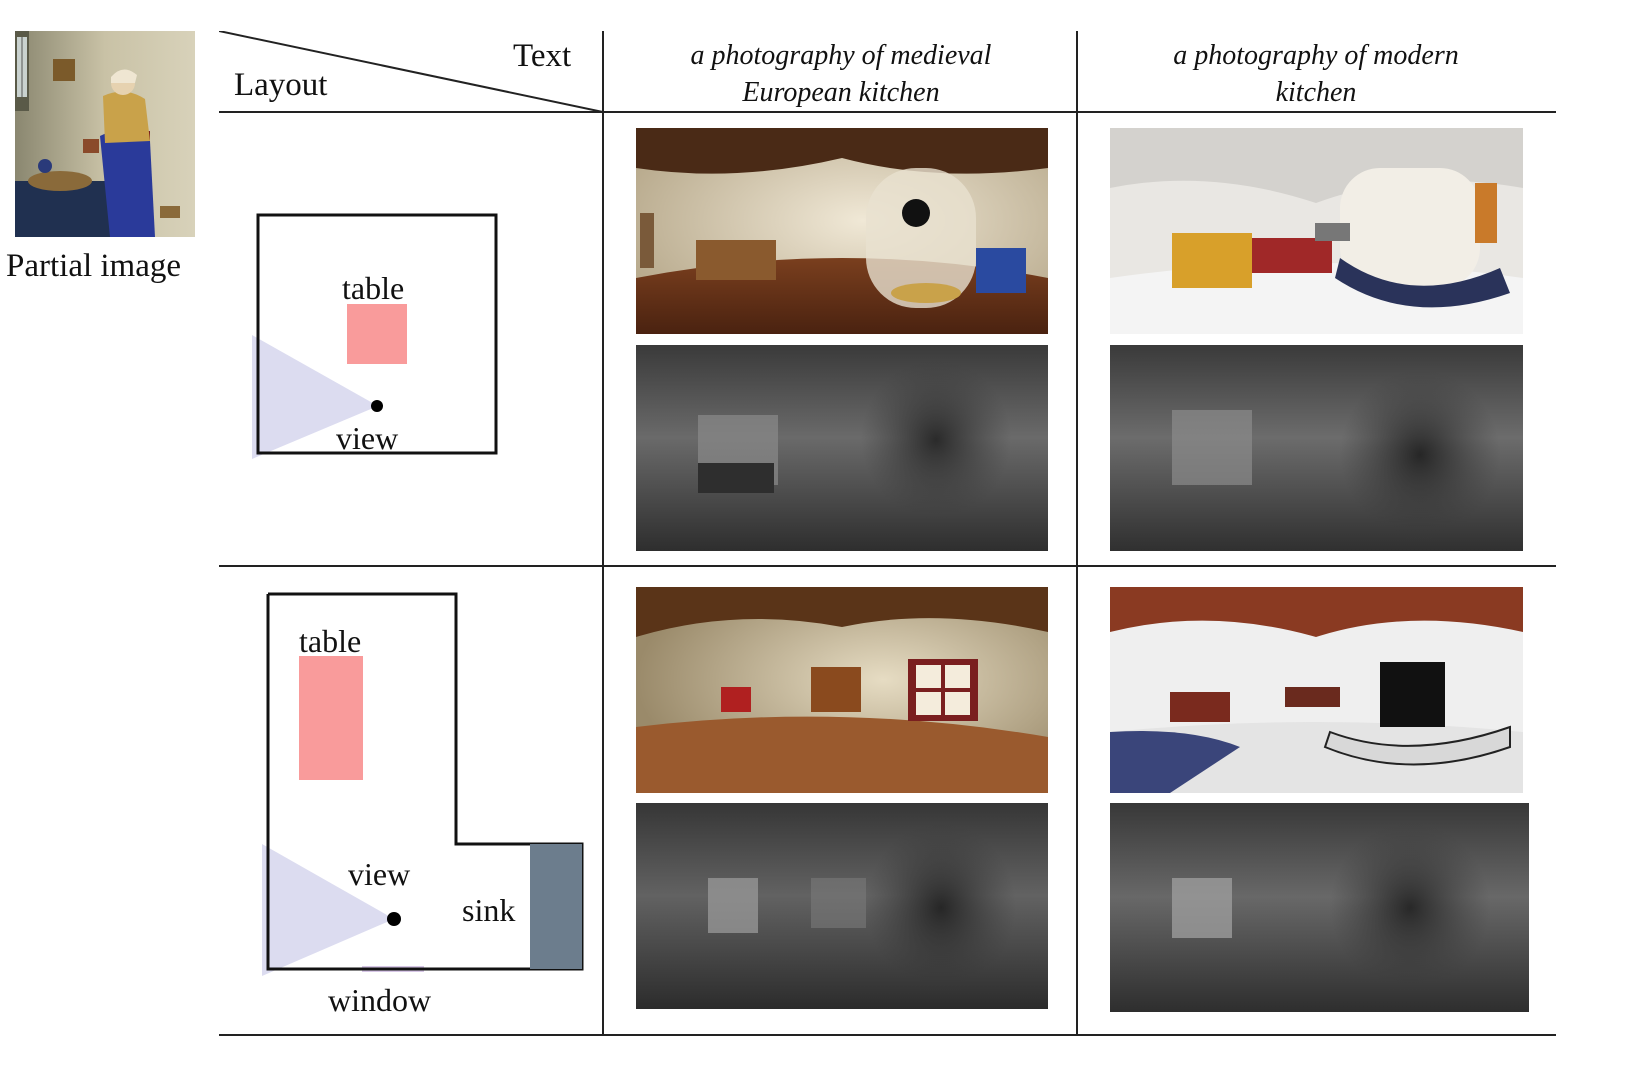 This screenshot has height=1092, width=1634. What do you see at coordinates (379, 874) in the screenshot?
I see `row2-view-label: view` at bounding box center [379, 874].